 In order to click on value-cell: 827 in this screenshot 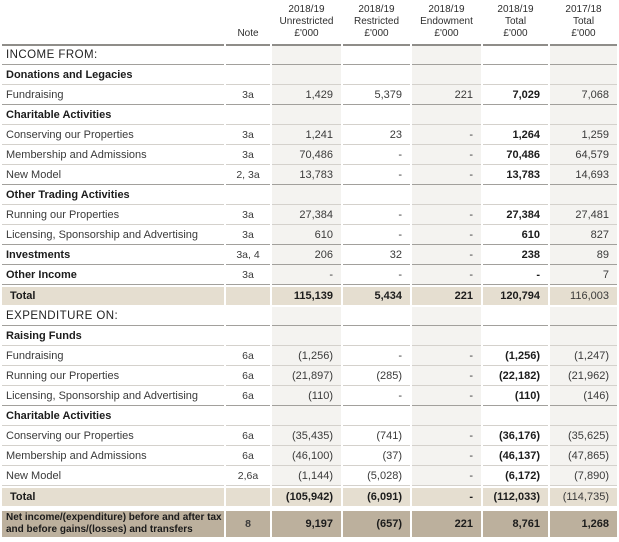, I will do `click(583, 235)`.